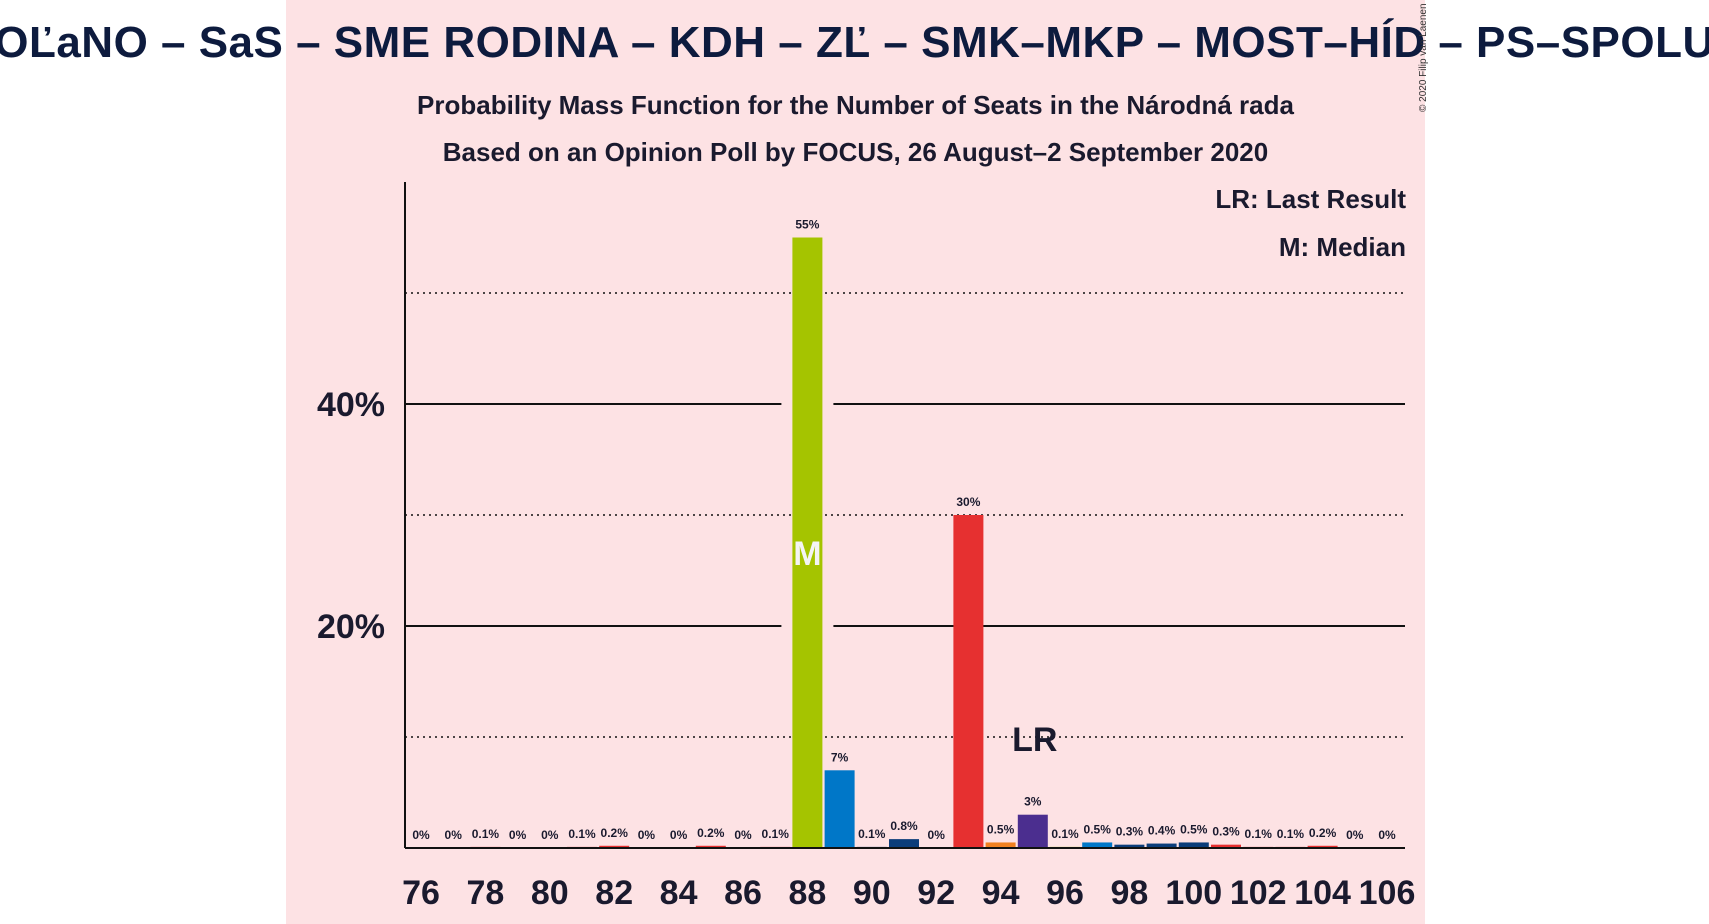 Image resolution: width=1709 pixels, height=924 pixels. I want to click on median-marker: M, so click(807, 554).